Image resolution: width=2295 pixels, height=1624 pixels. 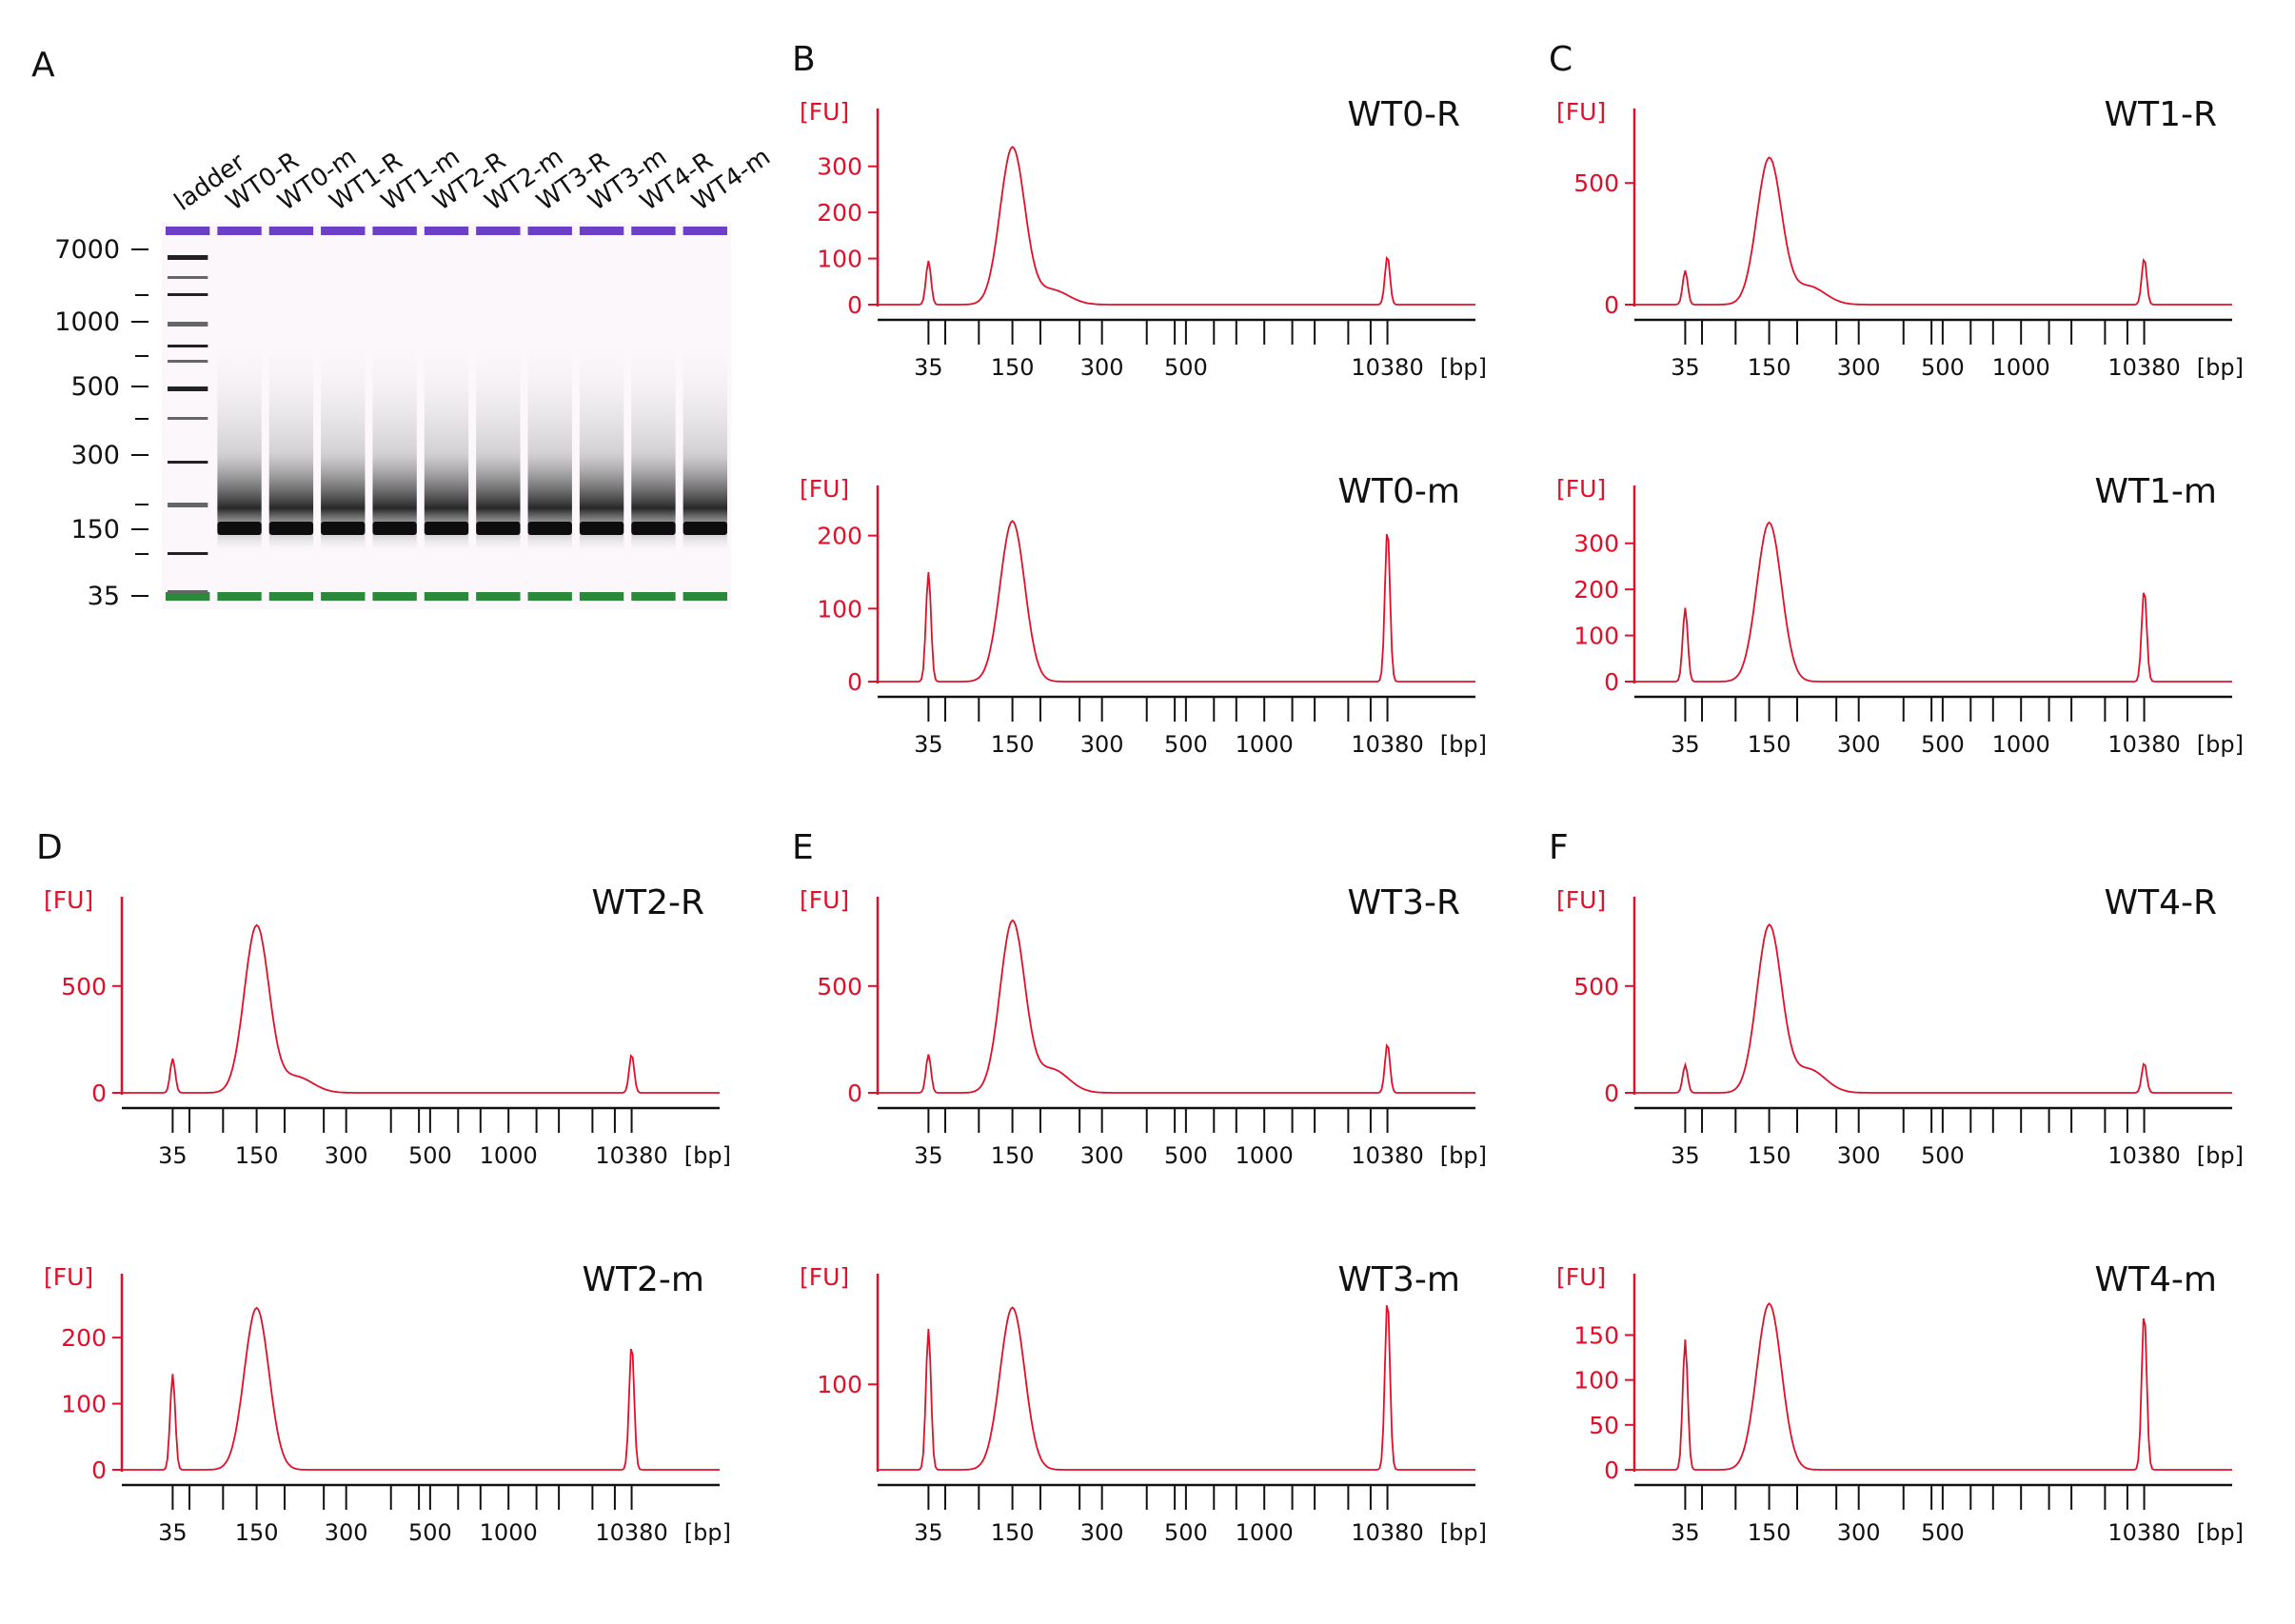 I want to click on electropherogram-WT0-m: WT0-m [FU] 0 100 200 35 150 300 500 1000 10380 [bp], so click(x=1143, y=615).